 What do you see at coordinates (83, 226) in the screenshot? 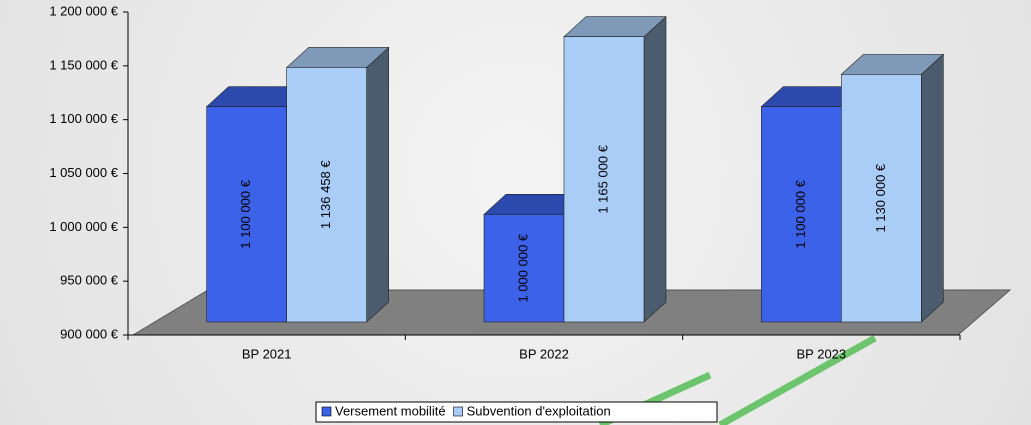
I see `y-tick-label: 1 000 000 €` at bounding box center [83, 226].